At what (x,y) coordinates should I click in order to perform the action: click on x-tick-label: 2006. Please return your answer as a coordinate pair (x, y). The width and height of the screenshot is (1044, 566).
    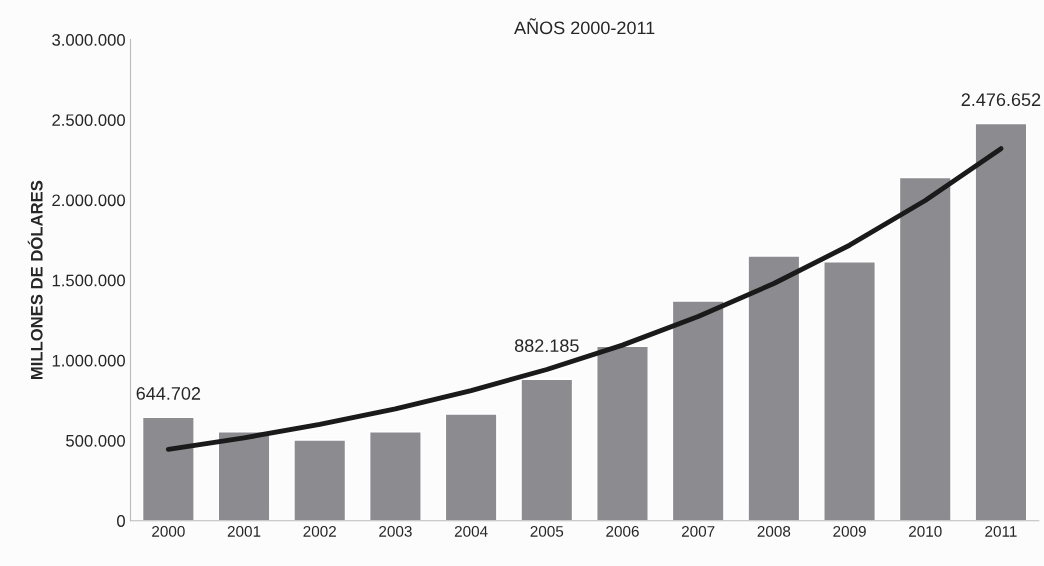
    Looking at the image, I should click on (622, 531).